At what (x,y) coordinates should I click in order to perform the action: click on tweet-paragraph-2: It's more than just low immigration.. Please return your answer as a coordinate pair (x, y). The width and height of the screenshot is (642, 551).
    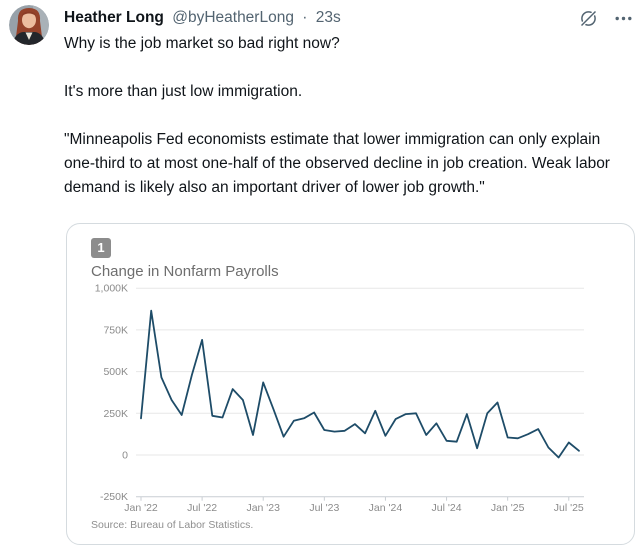
    Looking at the image, I should click on (183, 91).